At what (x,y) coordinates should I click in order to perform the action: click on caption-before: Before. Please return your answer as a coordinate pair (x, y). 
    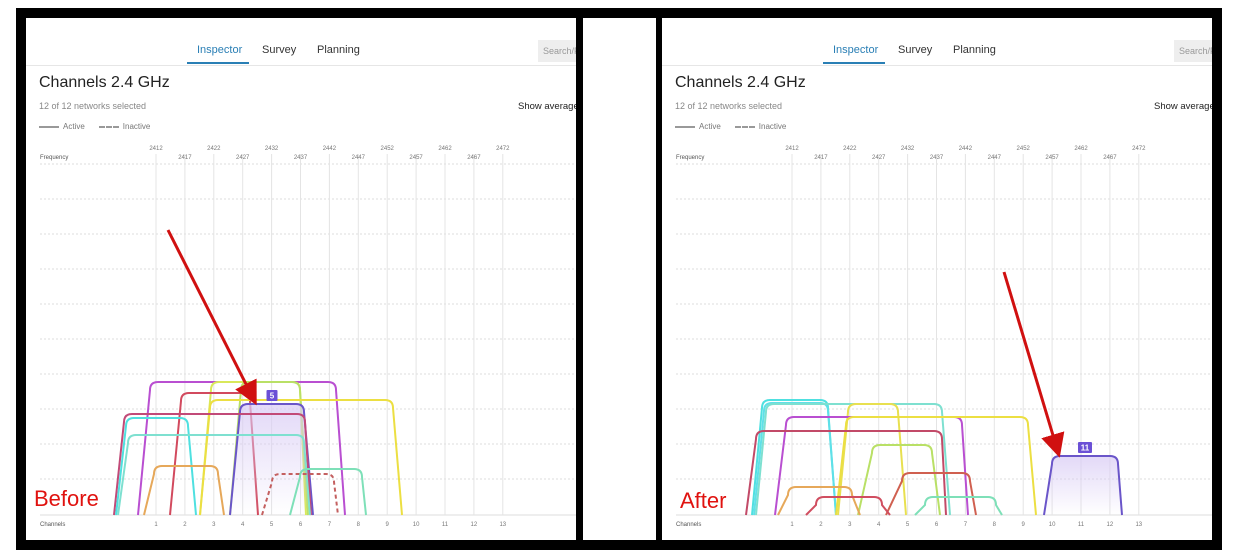
    Looking at the image, I should click on (66, 498).